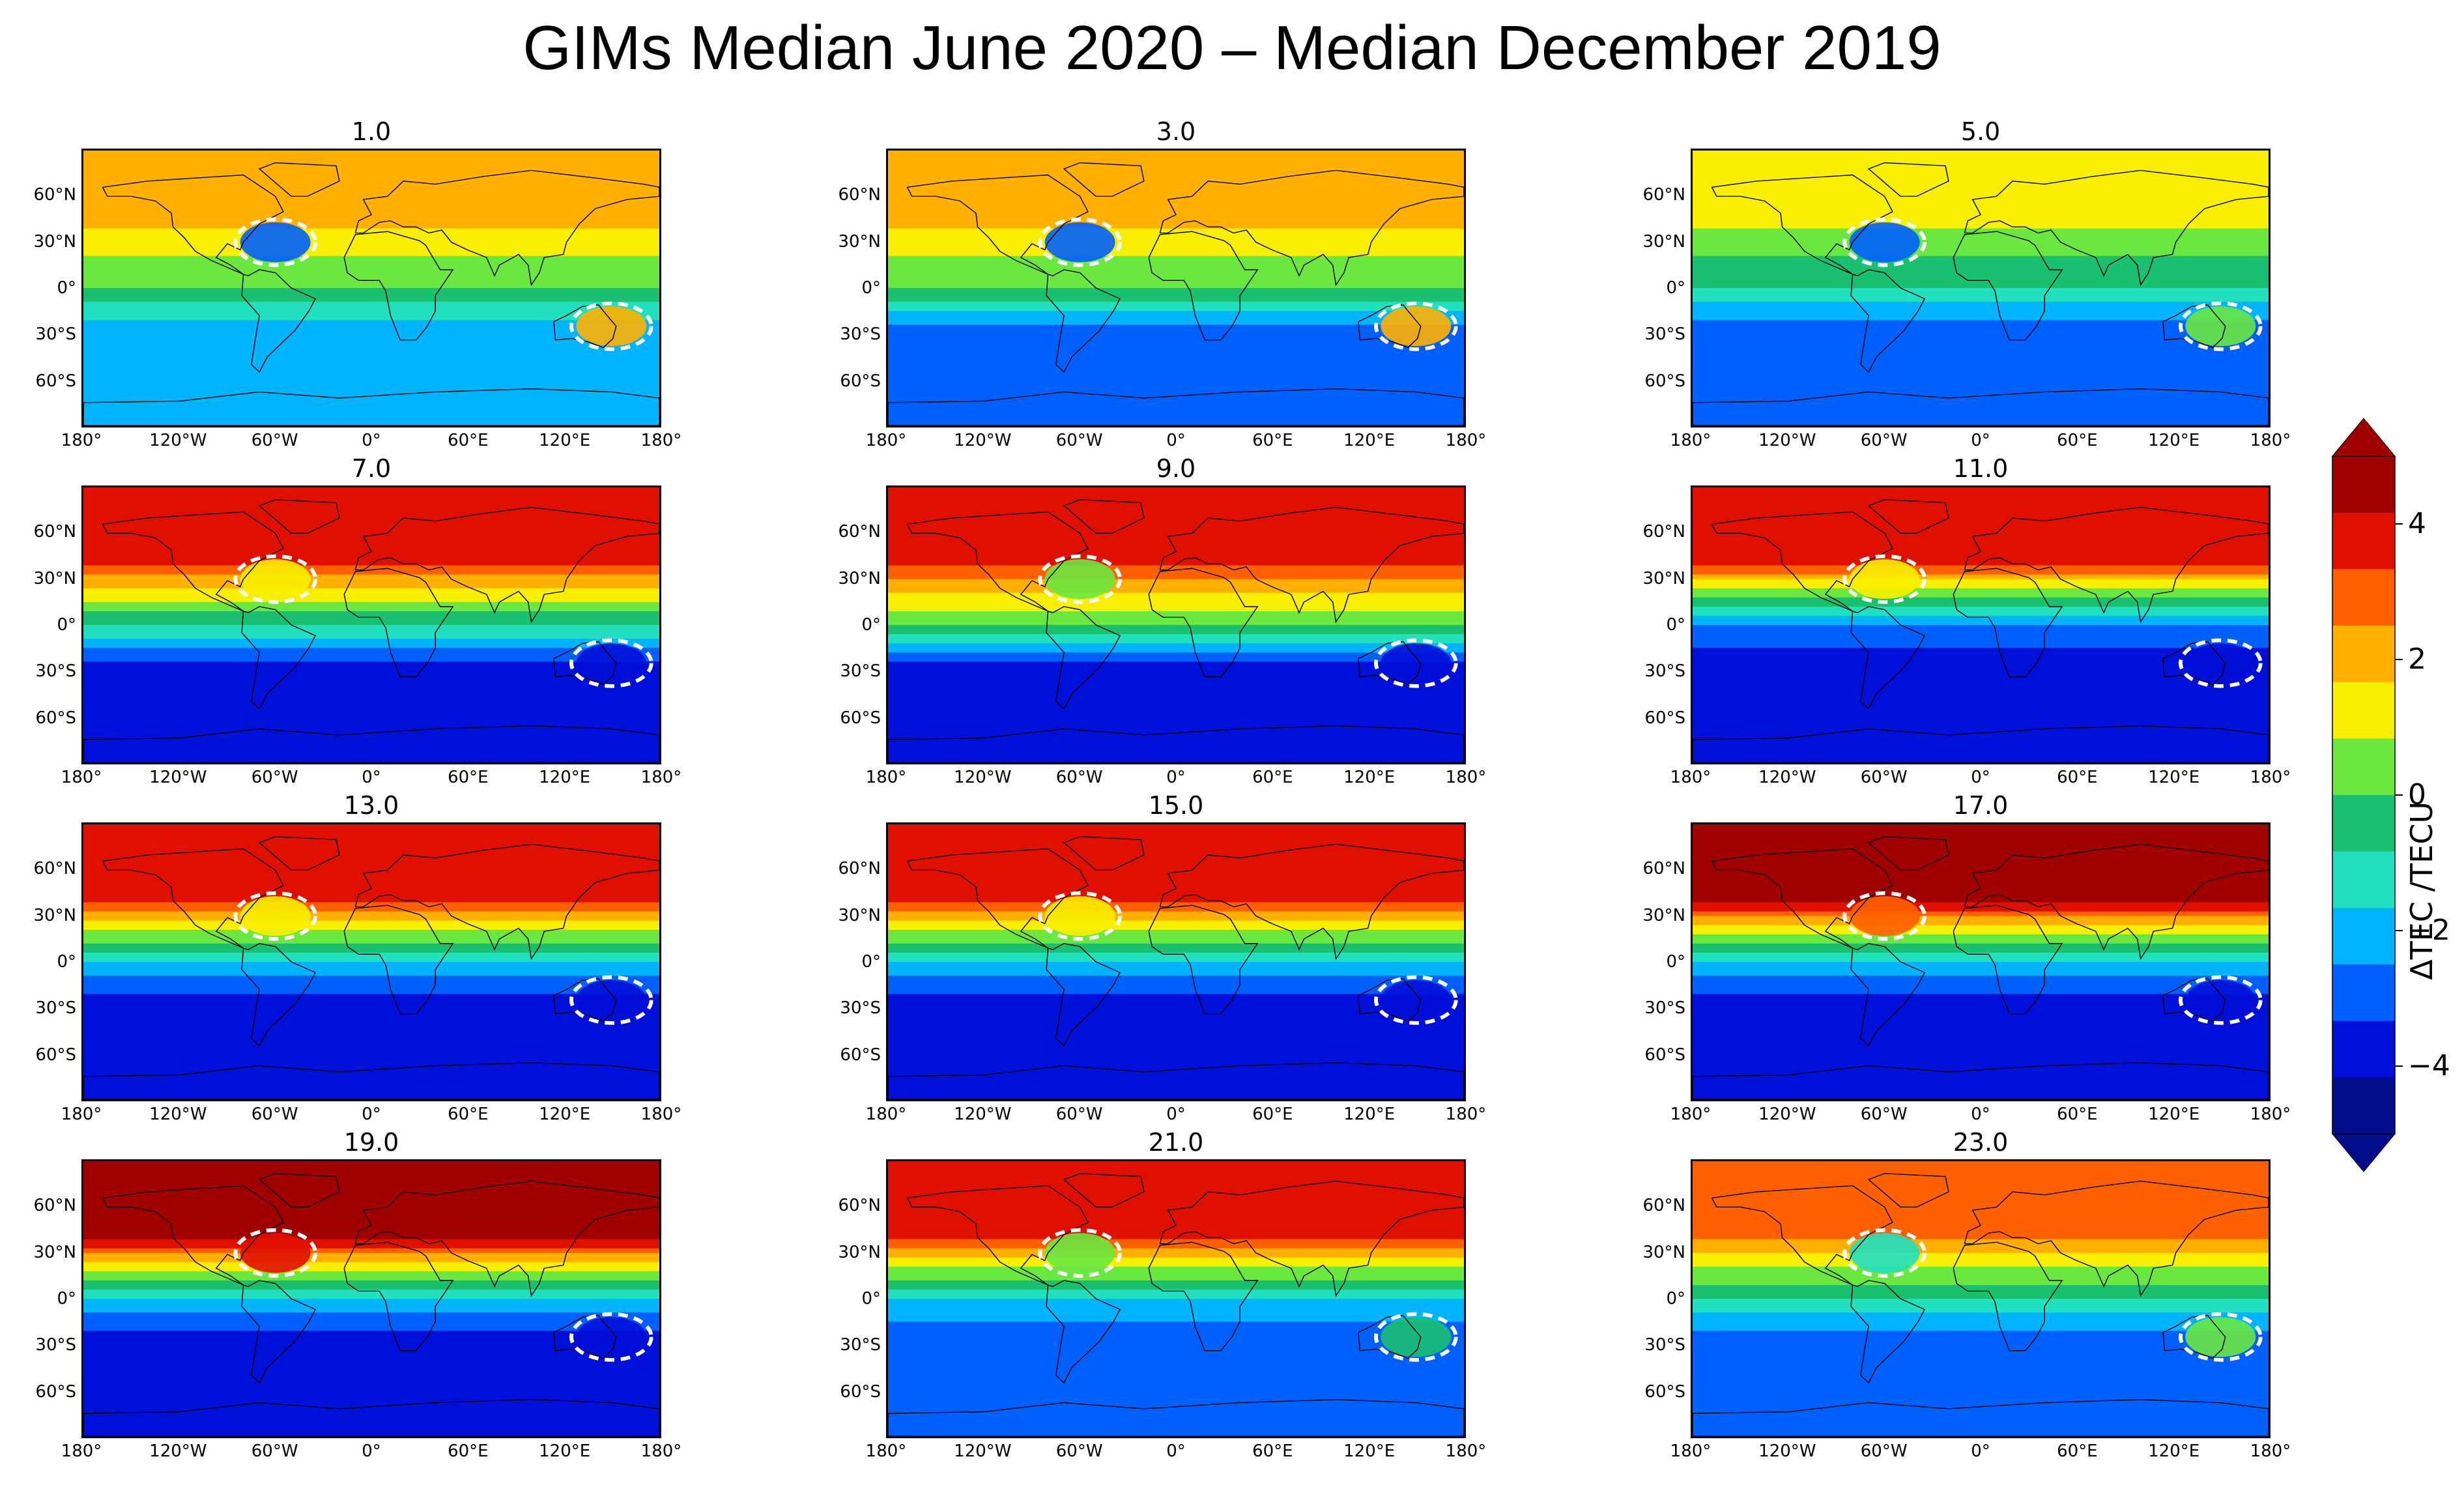 Image resolution: width=2464 pixels, height=1491 pixels. What do you see at coordinates (371, 1142) in the screenshot?
I see `panel-title: 19.0` at bounding box center [371, 1142].